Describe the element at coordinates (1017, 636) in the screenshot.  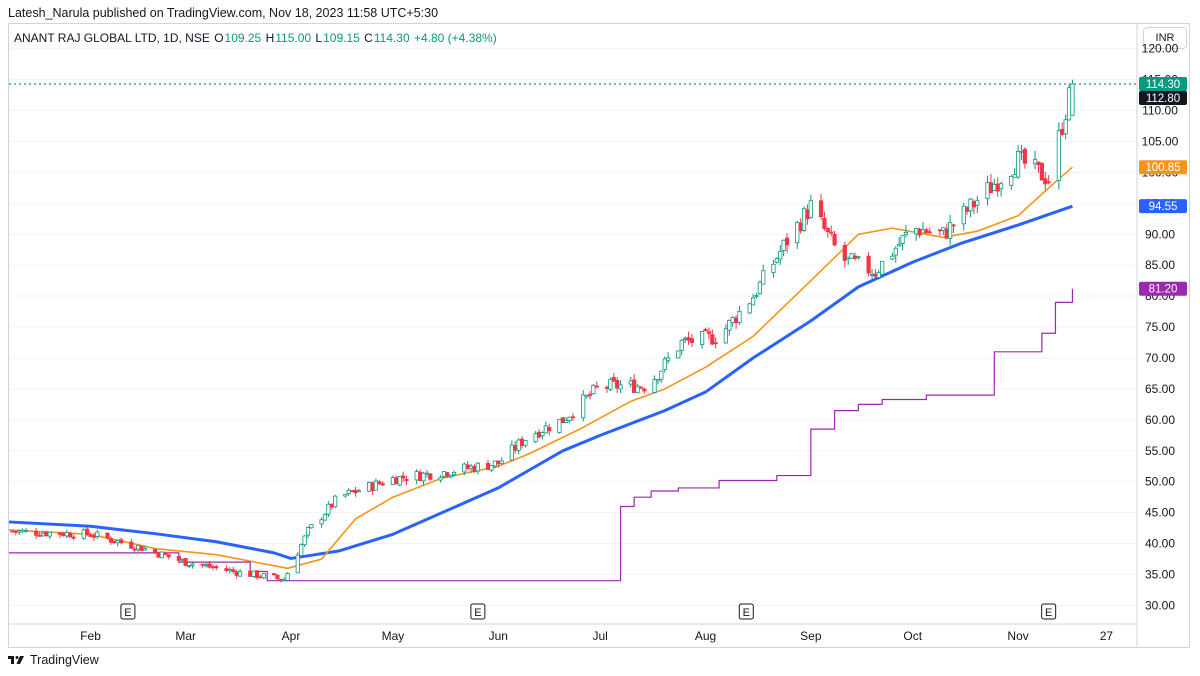
I see `x-tick-label: Nov` at that location.